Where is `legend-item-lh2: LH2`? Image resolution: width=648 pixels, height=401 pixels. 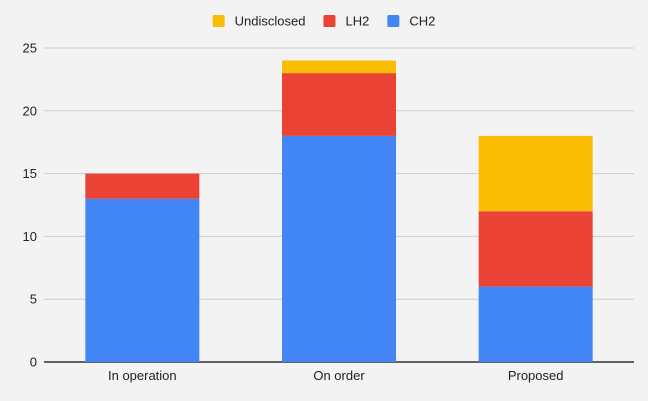
legend-item-lh2: LH2 is located at coordinates (346, 21).